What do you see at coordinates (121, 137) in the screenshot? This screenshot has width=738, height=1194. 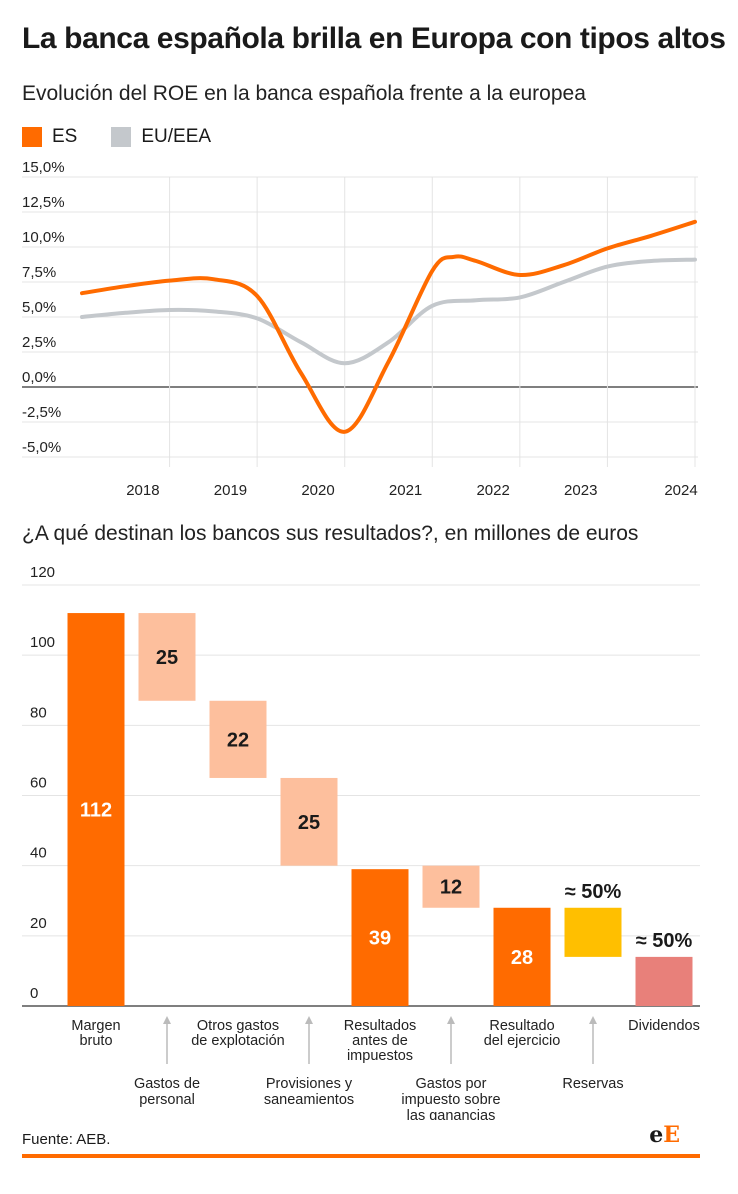 I see `legend-swatch-eu` at bounding box center [121, 137].